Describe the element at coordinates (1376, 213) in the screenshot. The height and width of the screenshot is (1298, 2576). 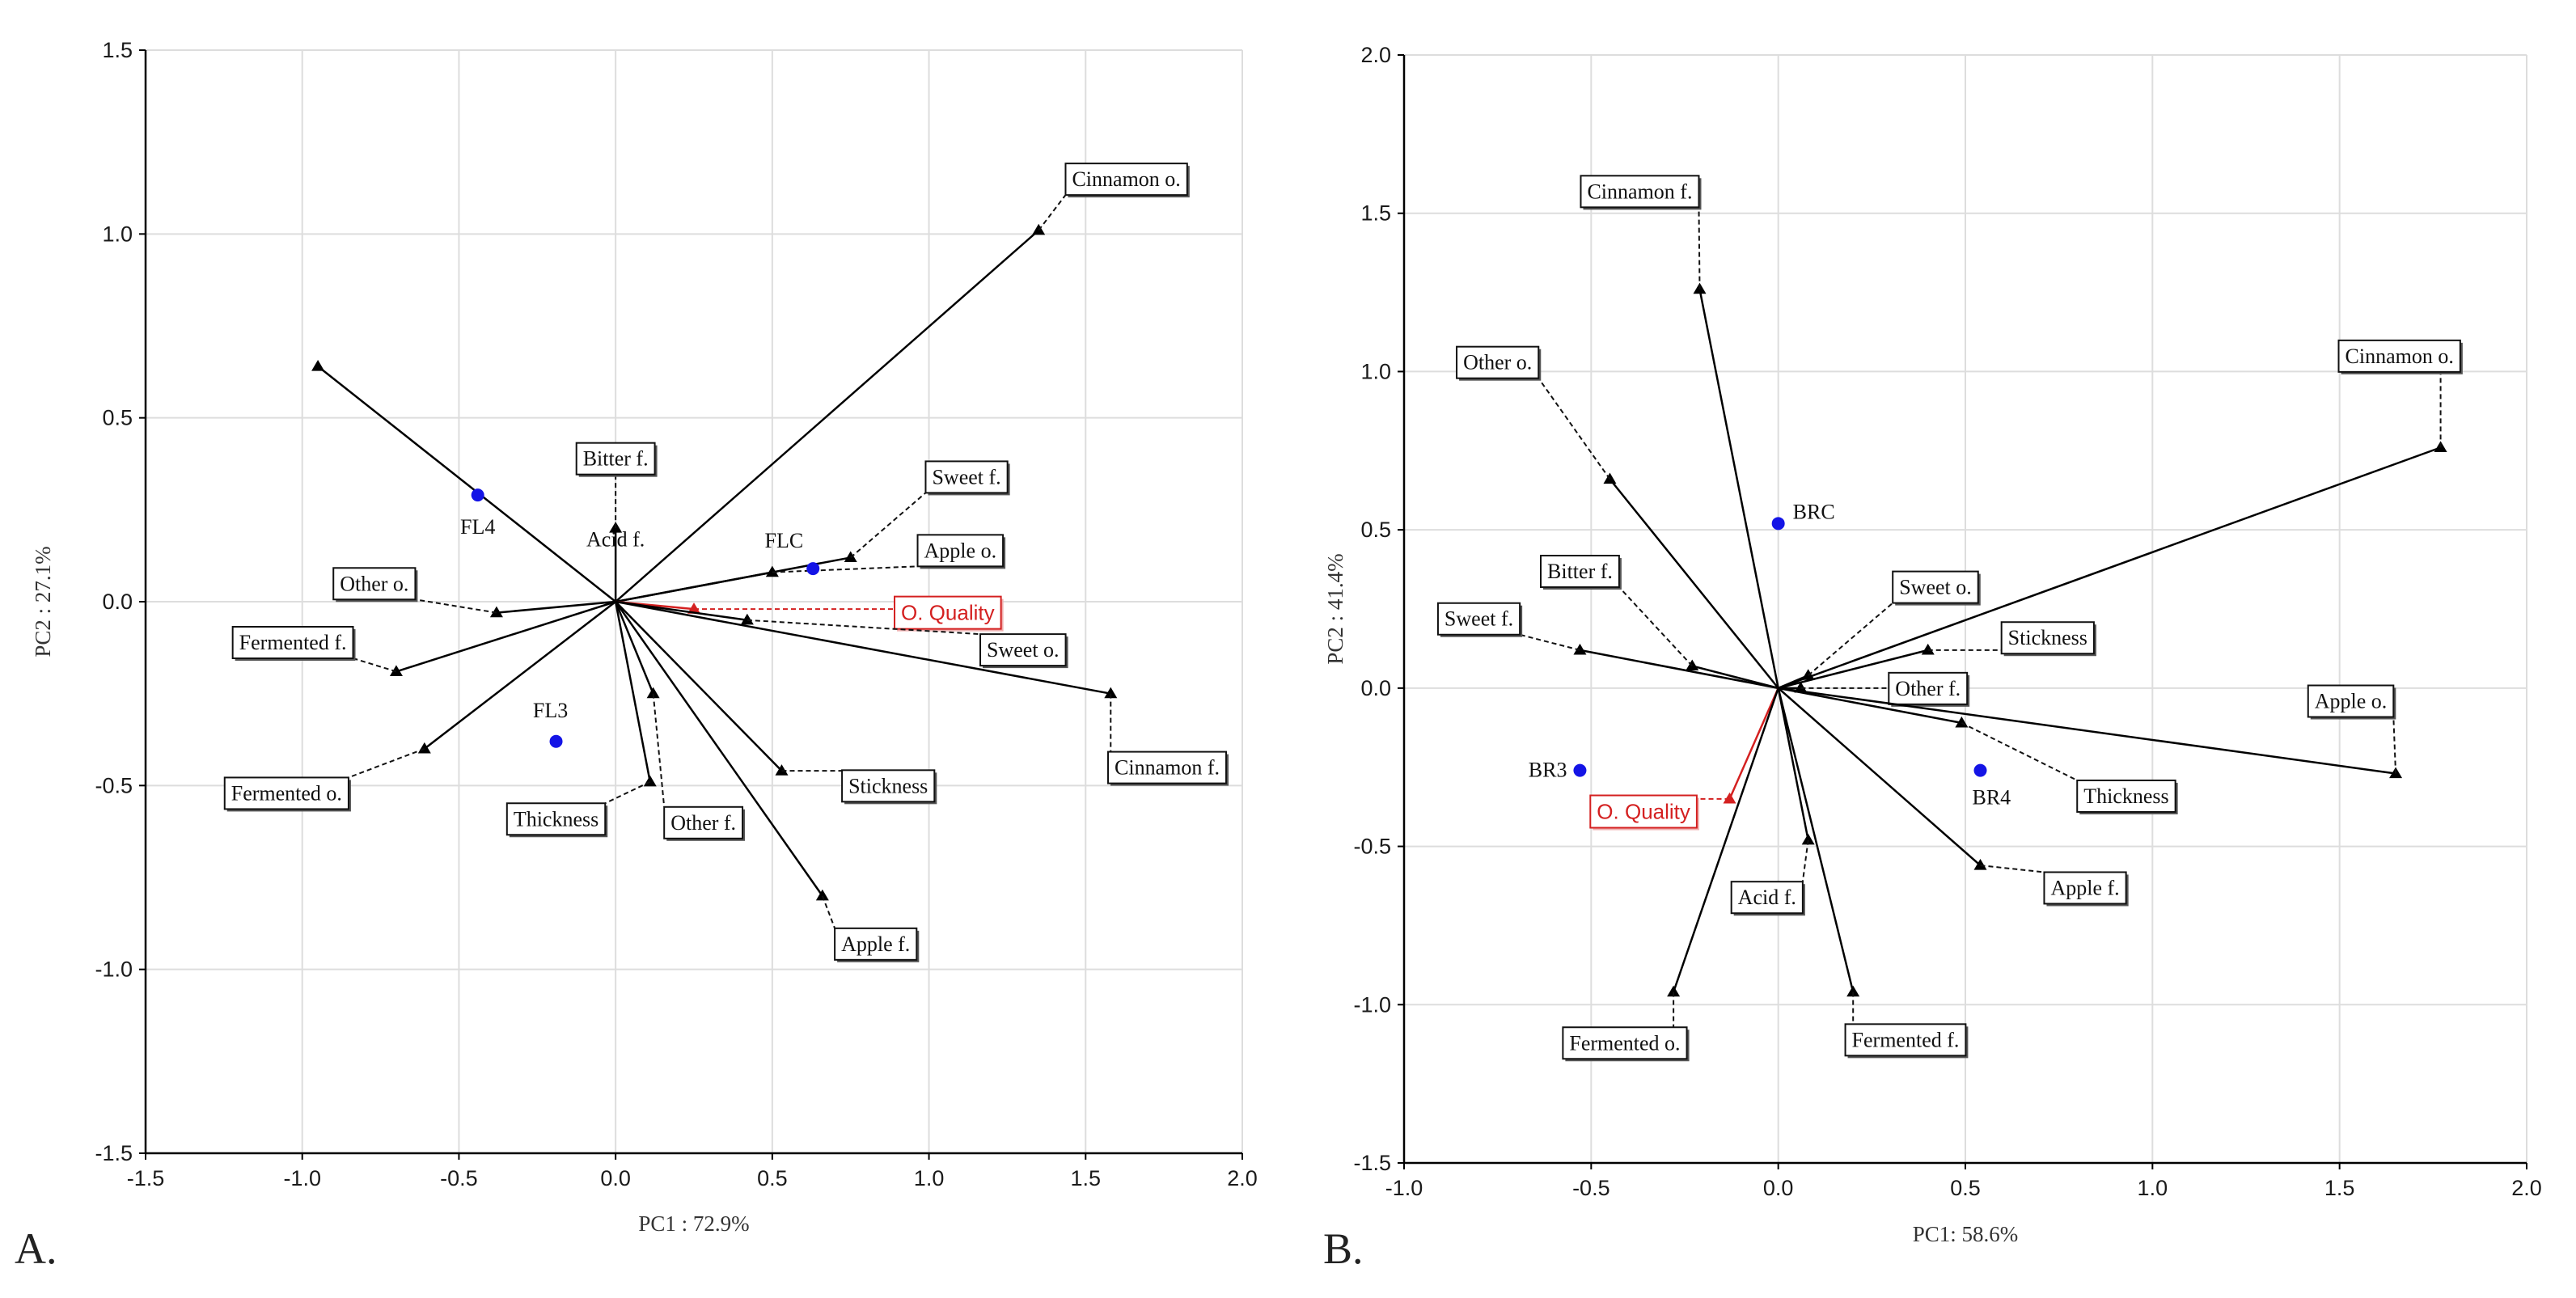
I see `y-tick-label: 1.5` at that location.